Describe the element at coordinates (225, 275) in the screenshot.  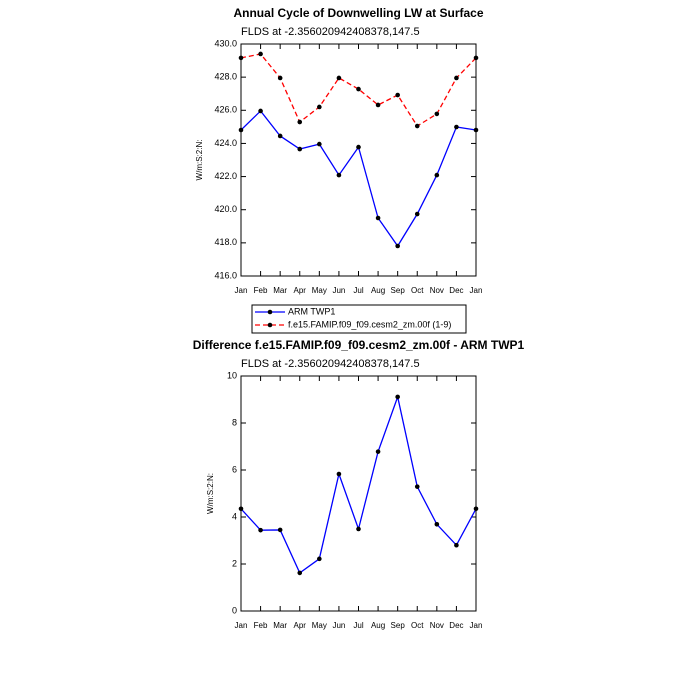
I see `y-tick-label: 416.0` at that location.